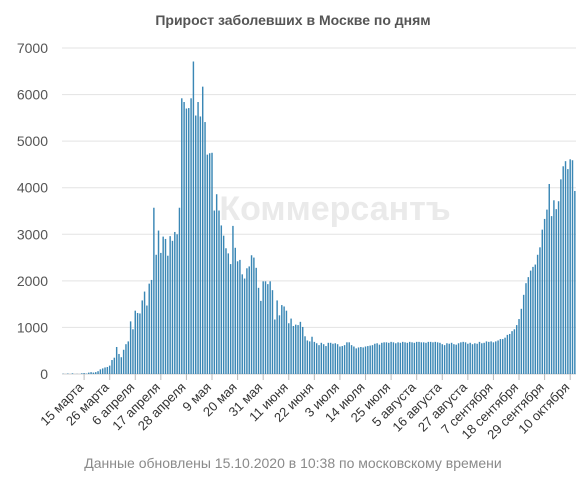 The height and width of the screenshot is (502, 586). What do you see at coordinates (44, 374) in the screenshot?
I see `y-tick-label: 0` at bounding box center [44, 374].